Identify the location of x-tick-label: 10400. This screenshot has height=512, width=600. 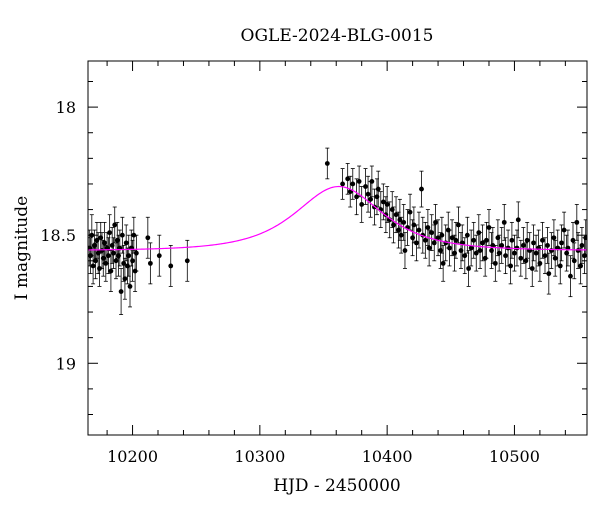
(387, 456).